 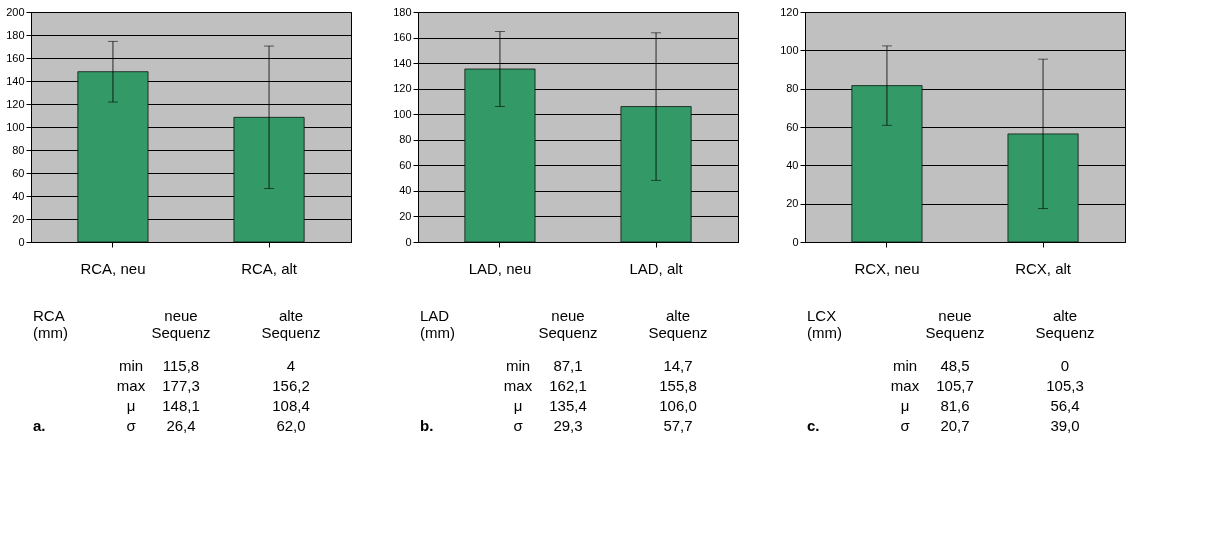 What do you see at coordinates (813, 425) in the screenshot?
I see `text: c.` at bounding box center [813, 425].